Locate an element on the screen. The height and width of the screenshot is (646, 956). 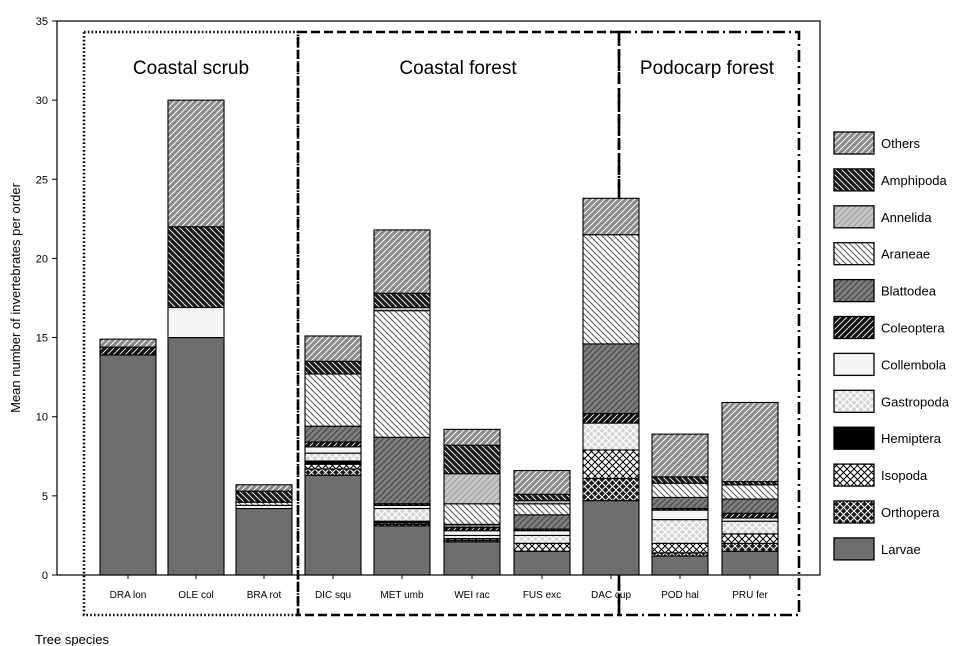
region-label-podocarp-forest: Podocarp forest is located at coordinates (707, 68).